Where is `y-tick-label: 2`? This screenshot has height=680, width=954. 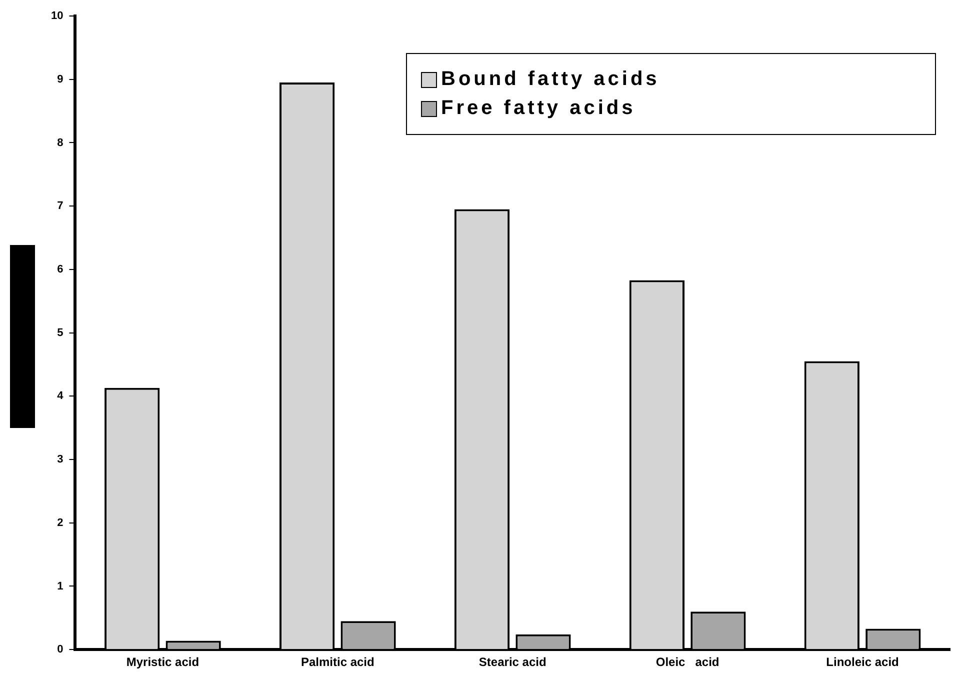
y-tick-label: 2 is located at coordinates (60, 522).